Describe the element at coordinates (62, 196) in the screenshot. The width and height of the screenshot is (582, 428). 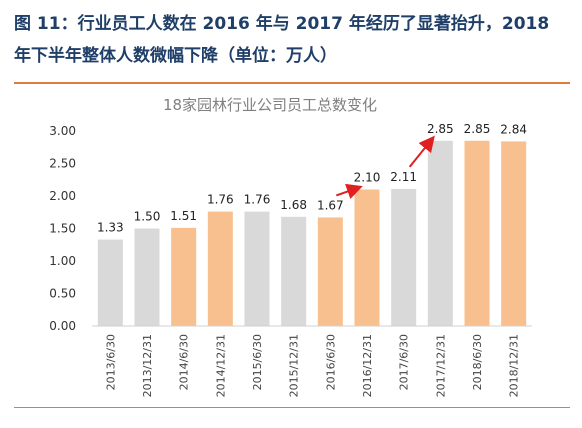
I see `y-tick-label: 2.00` at that location.